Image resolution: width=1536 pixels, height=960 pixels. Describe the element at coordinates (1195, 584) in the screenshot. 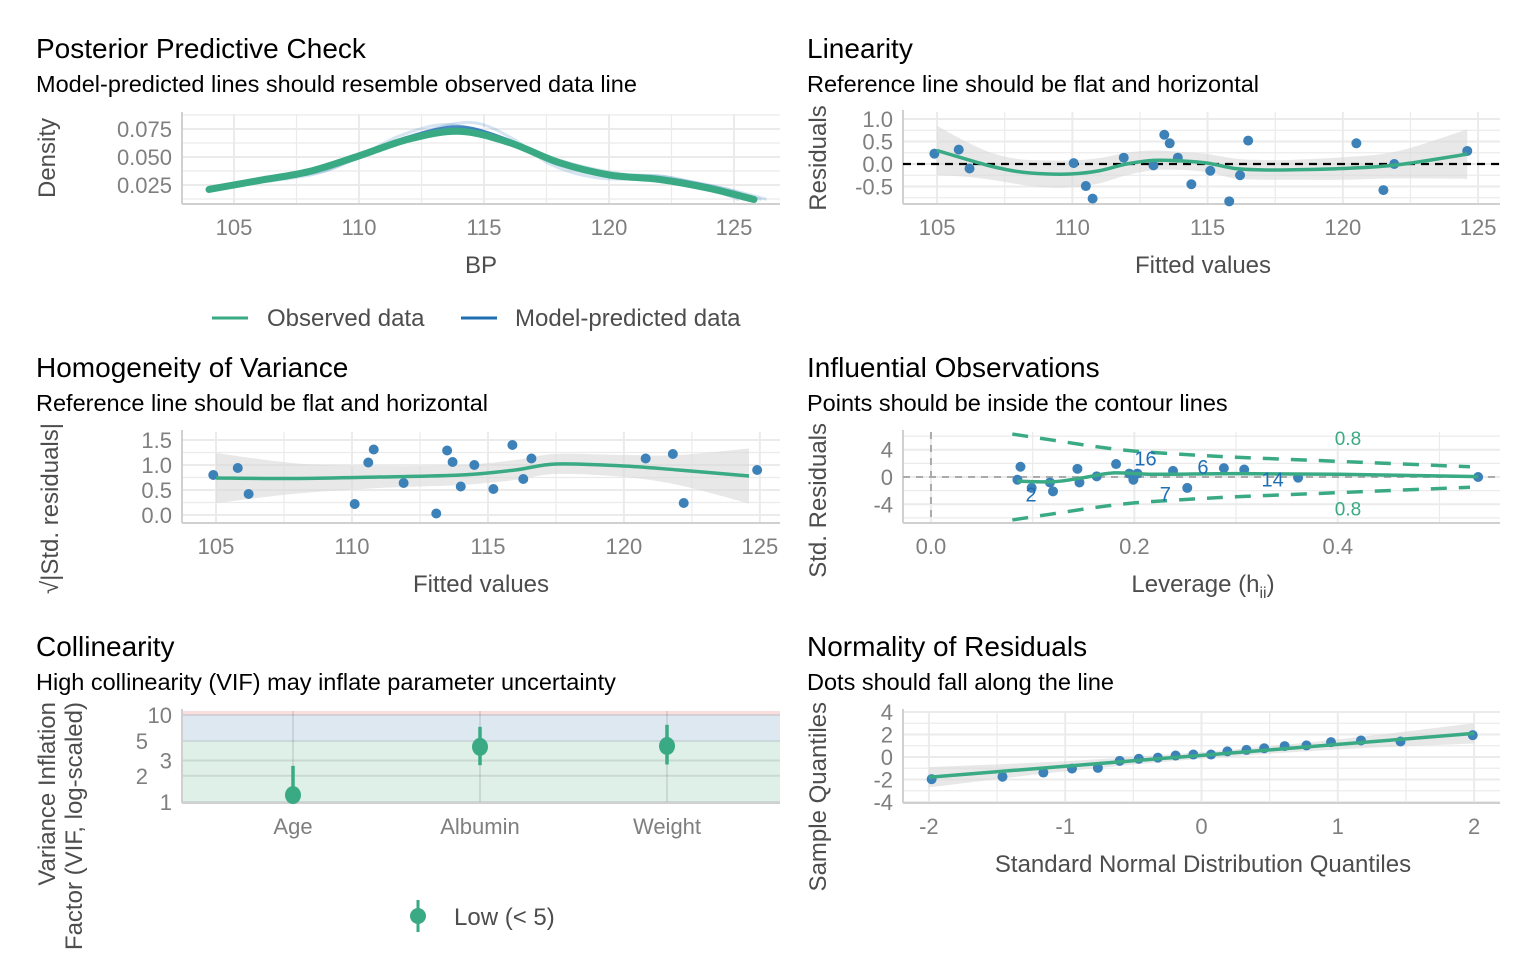

I see `x-title-main: Leverage (h` at that location.